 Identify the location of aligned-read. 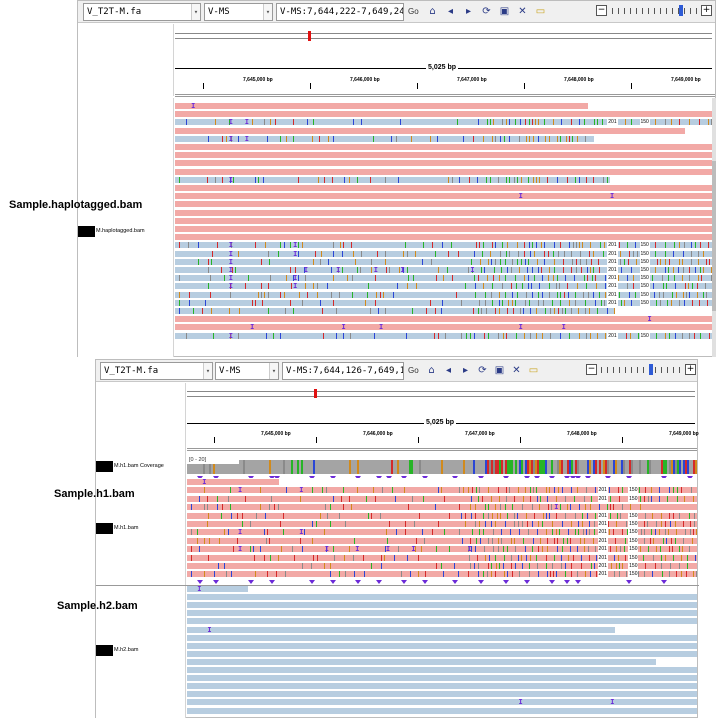
(443, 130).